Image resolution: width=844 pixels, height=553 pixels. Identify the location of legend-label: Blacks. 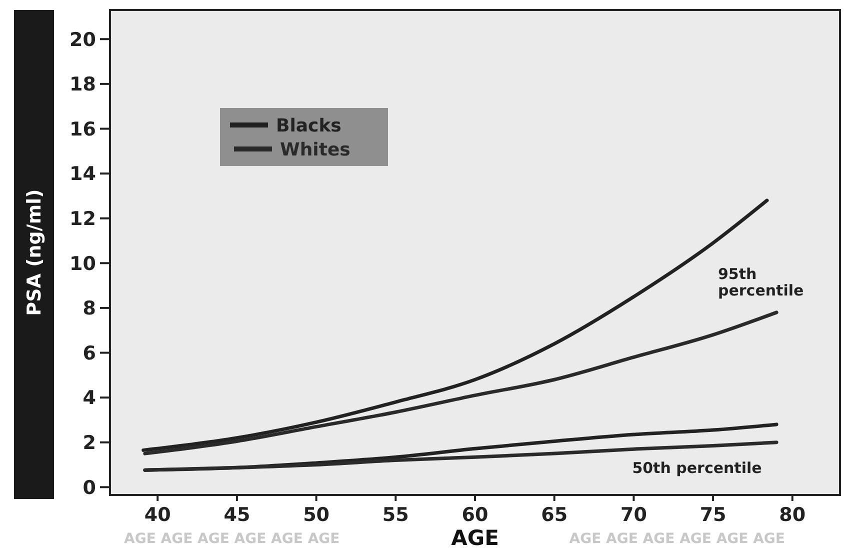
(309, 125).